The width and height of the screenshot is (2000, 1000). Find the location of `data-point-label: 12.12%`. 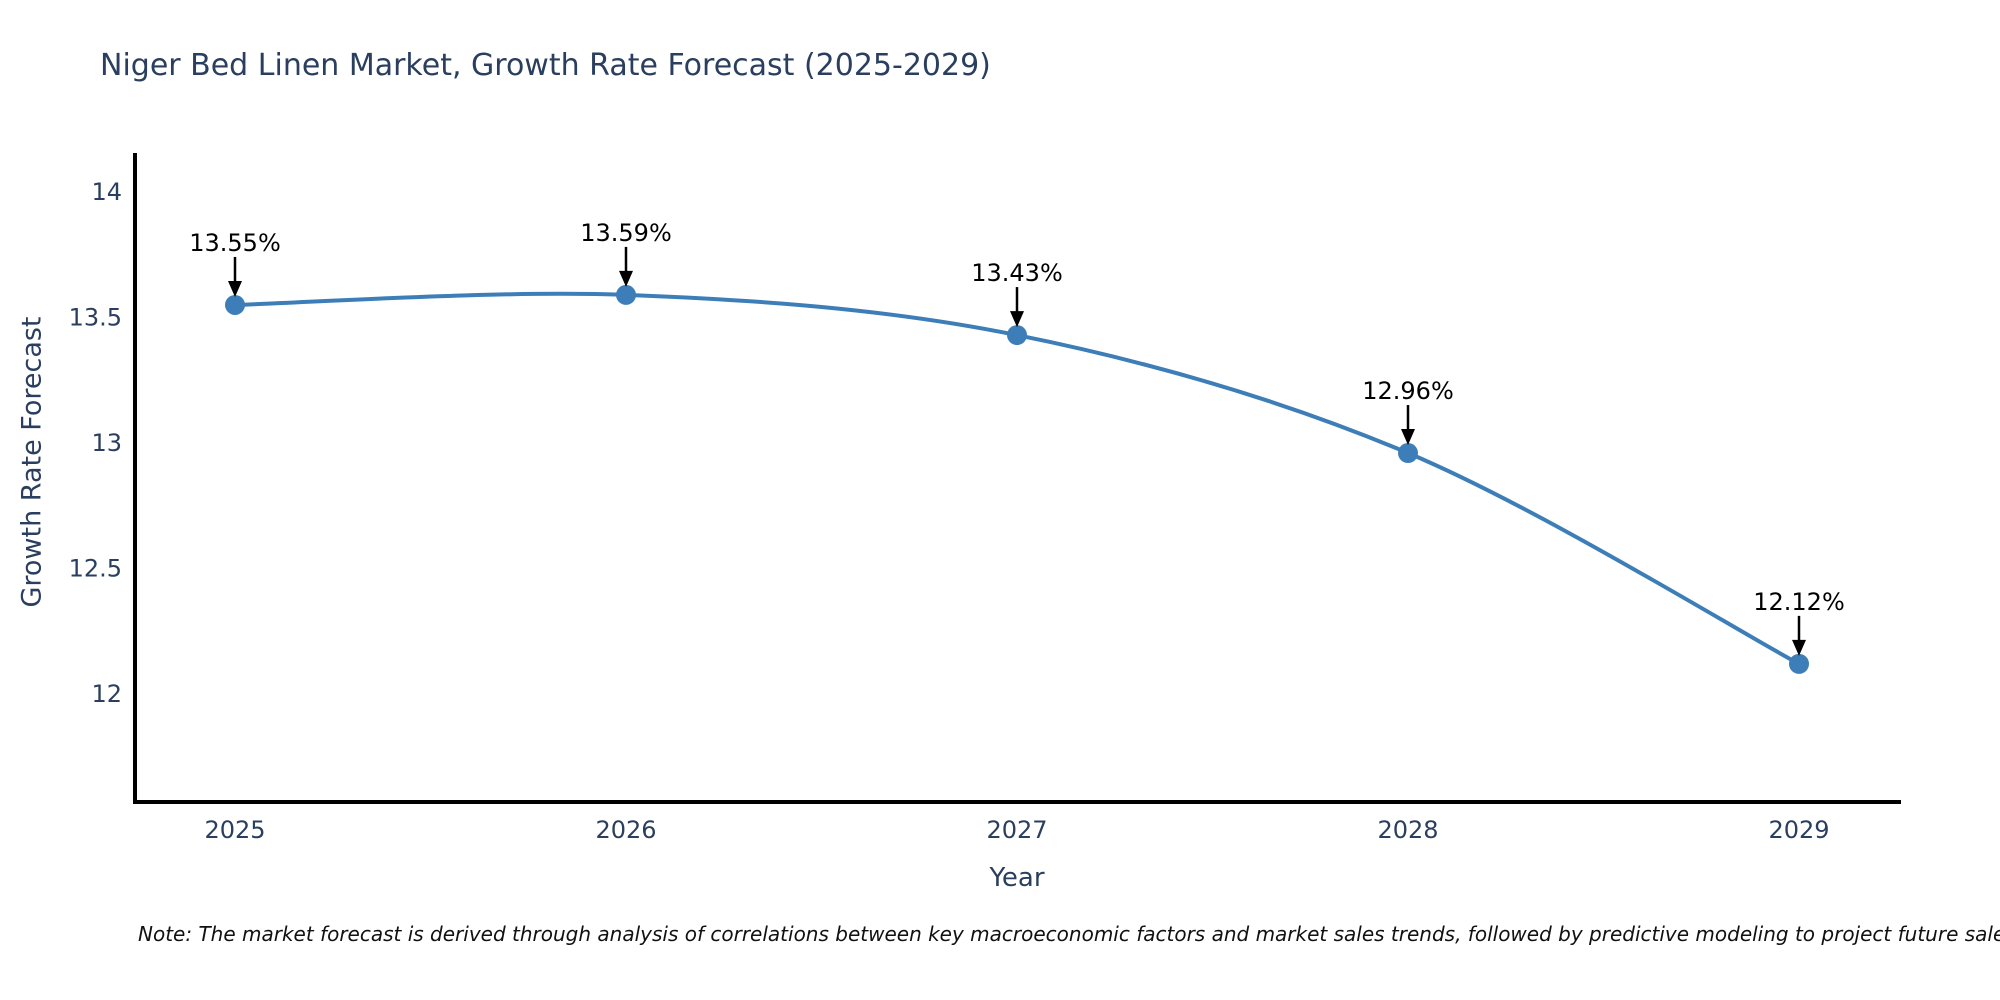

data-point-label: 12.12% is located at coordinates (1799, 602).